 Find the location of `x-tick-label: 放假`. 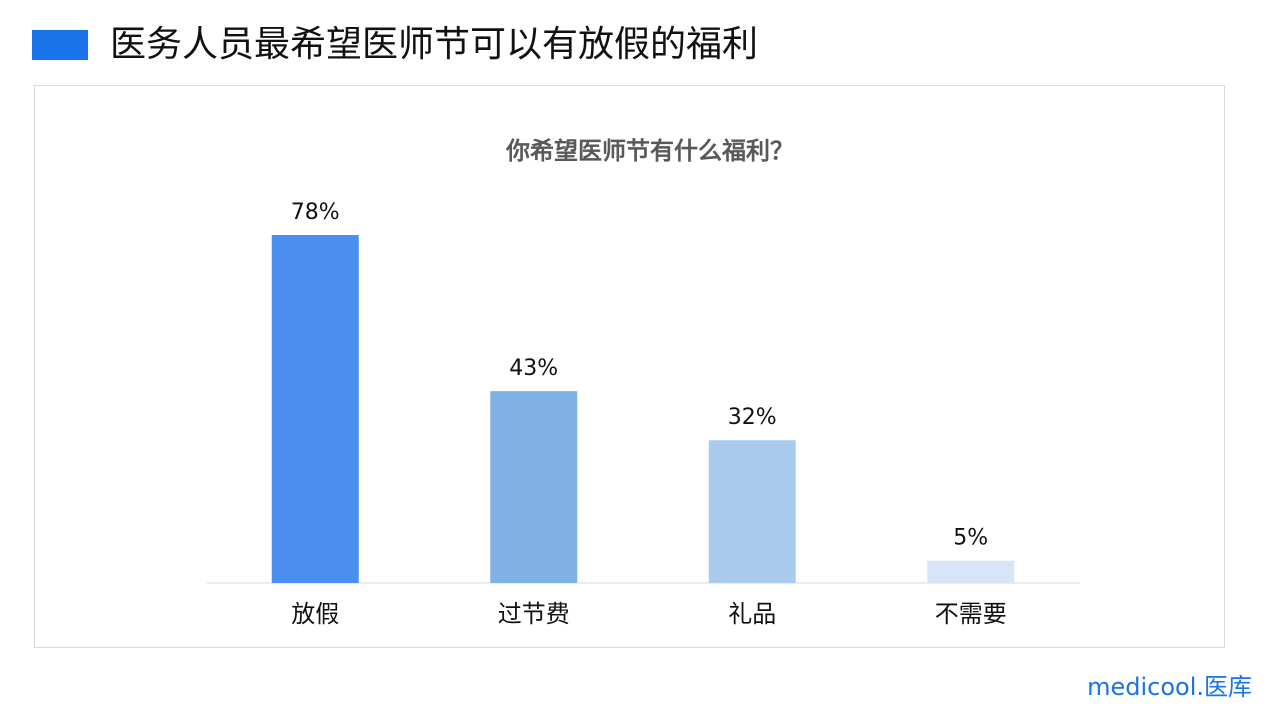

x-tick-label: 放假 is located at coordinates (315, 614).